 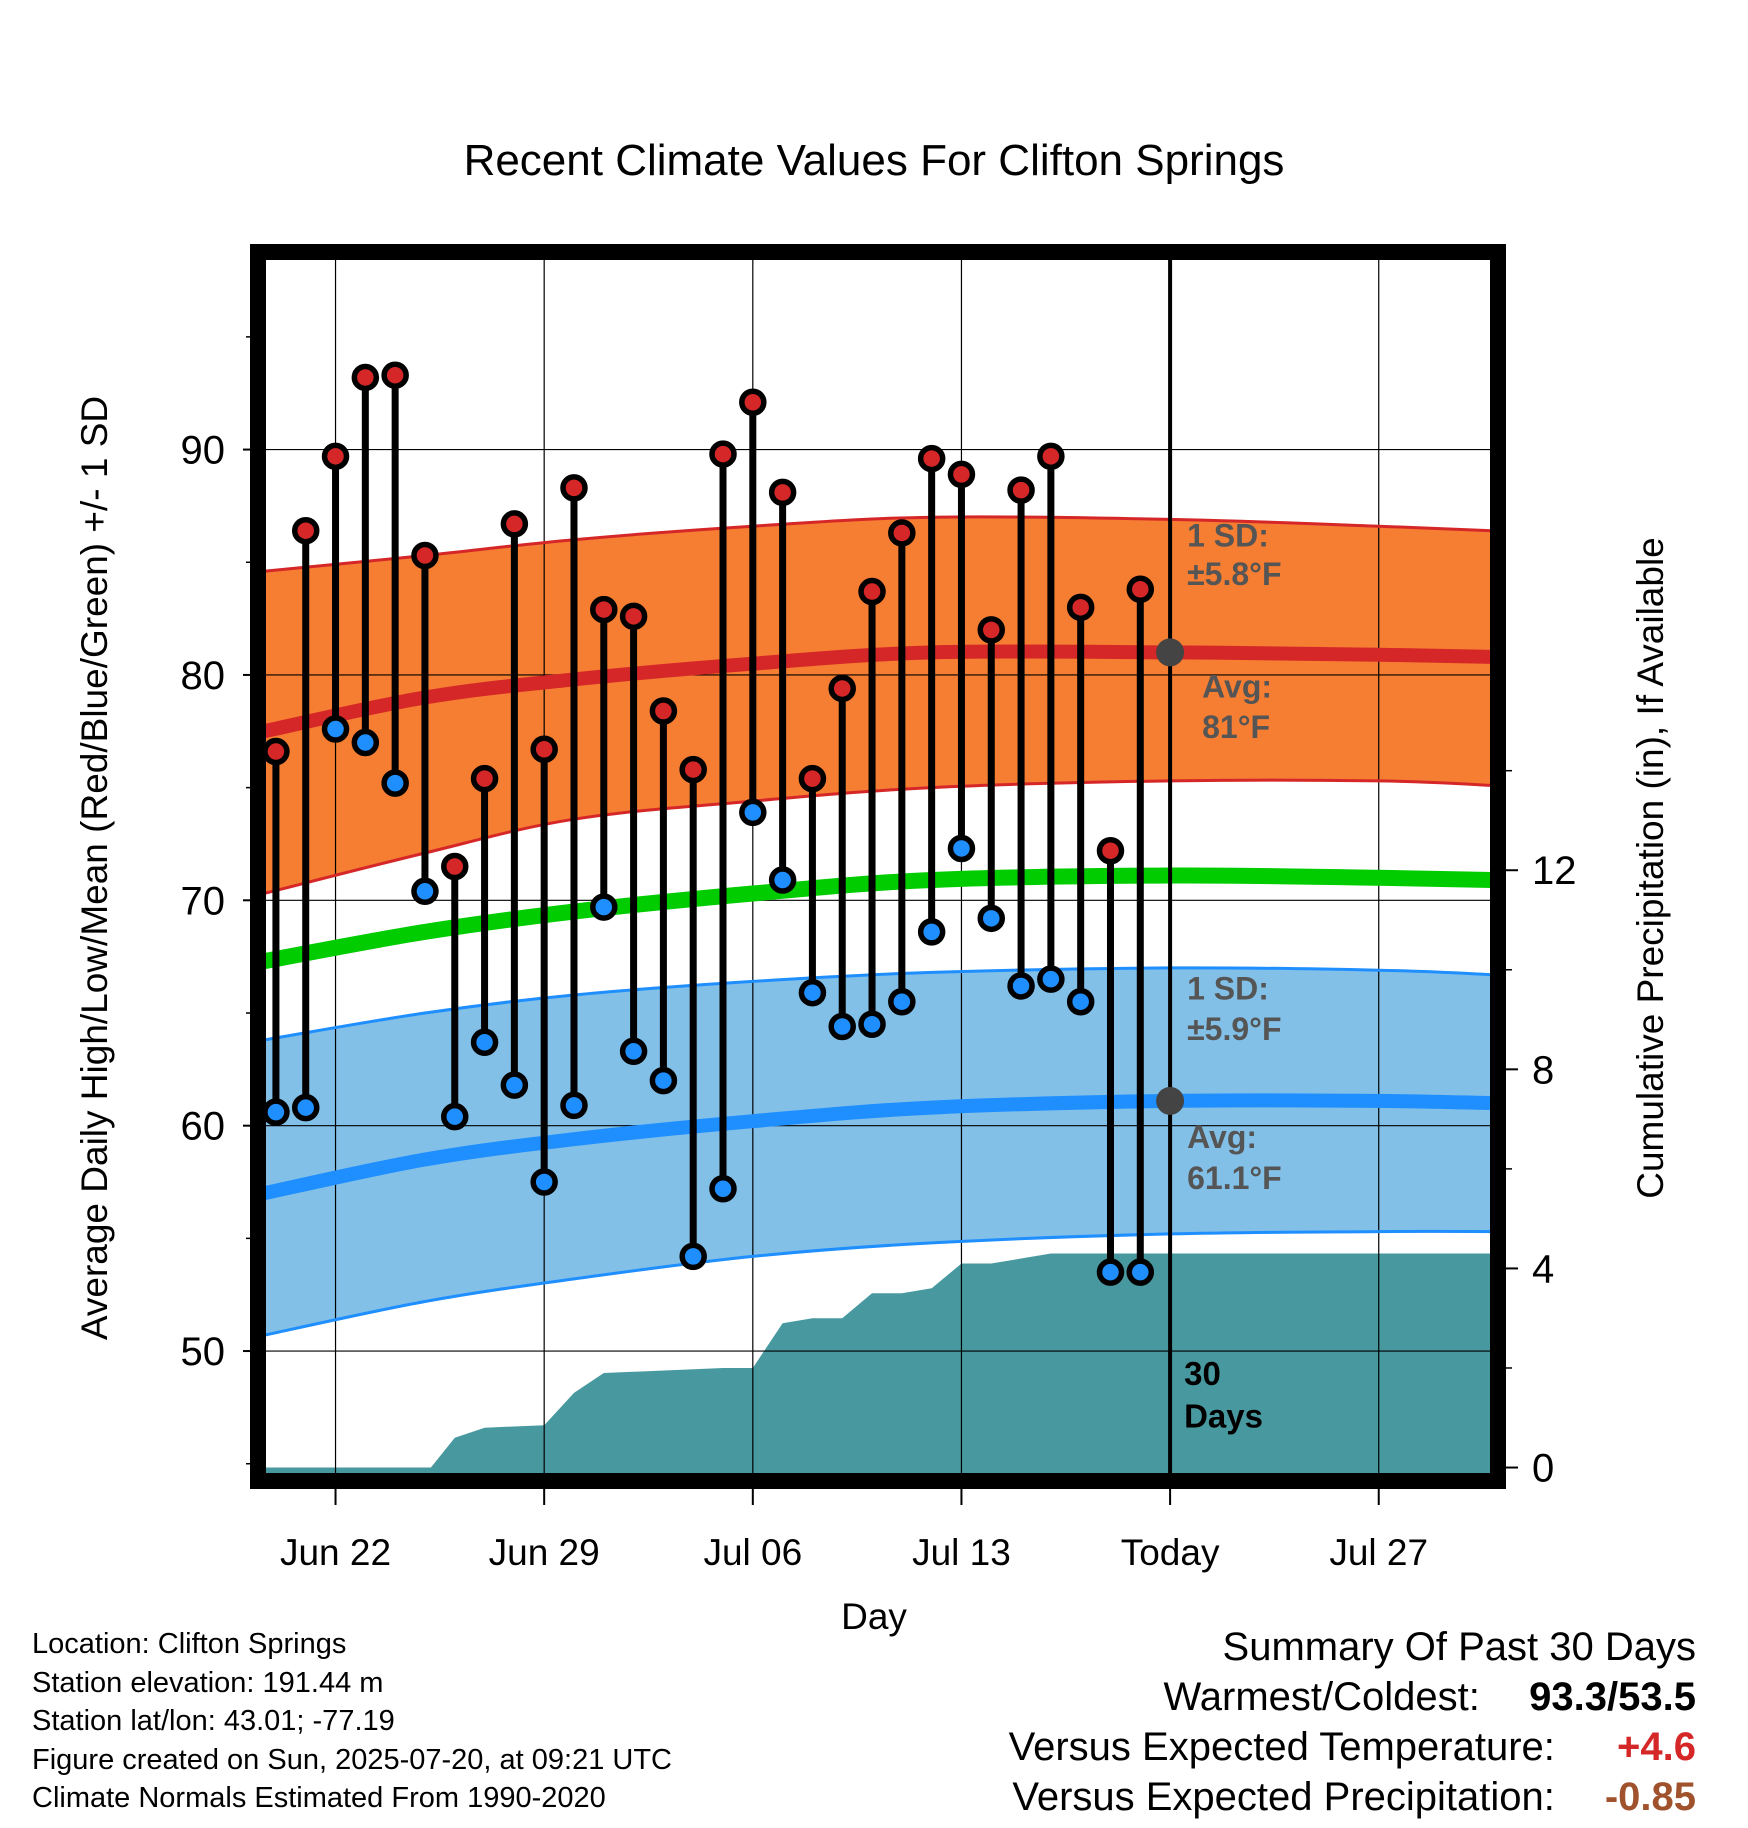 I want to click on mean-normal-line, so click(x=878, y=918).